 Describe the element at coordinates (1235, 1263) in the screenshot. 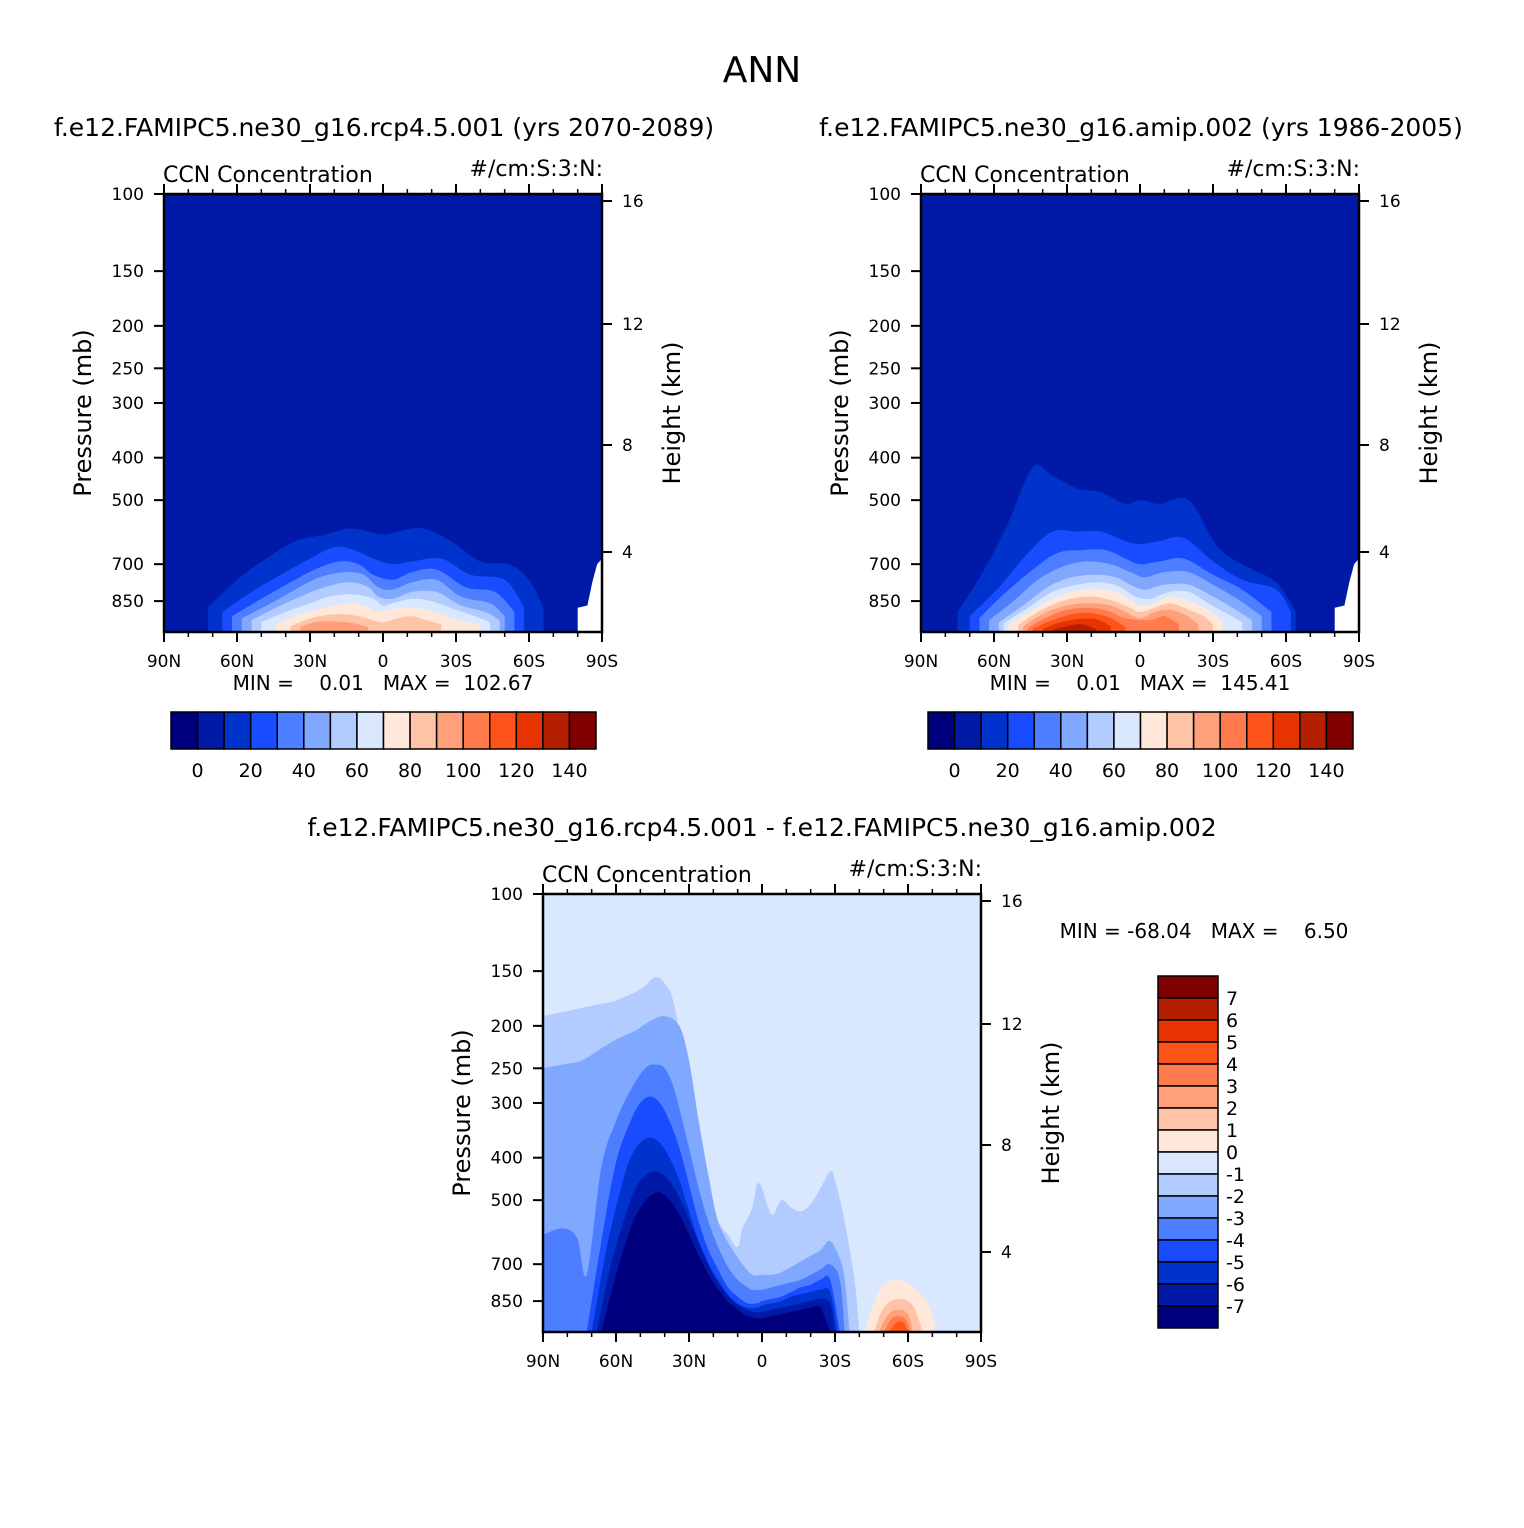

I see `colorbar-label: -5` at that location.